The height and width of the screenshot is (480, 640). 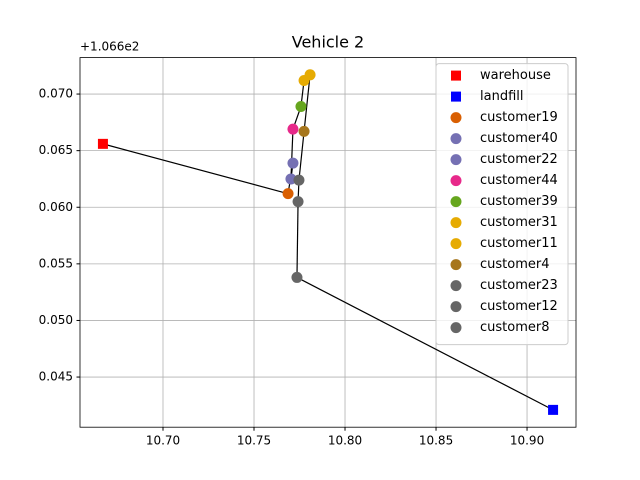 What do you see at coordinates (345, 441) in the screenshot?
I see `x-tick-label: 10.80` at bounding box center [345, 441].